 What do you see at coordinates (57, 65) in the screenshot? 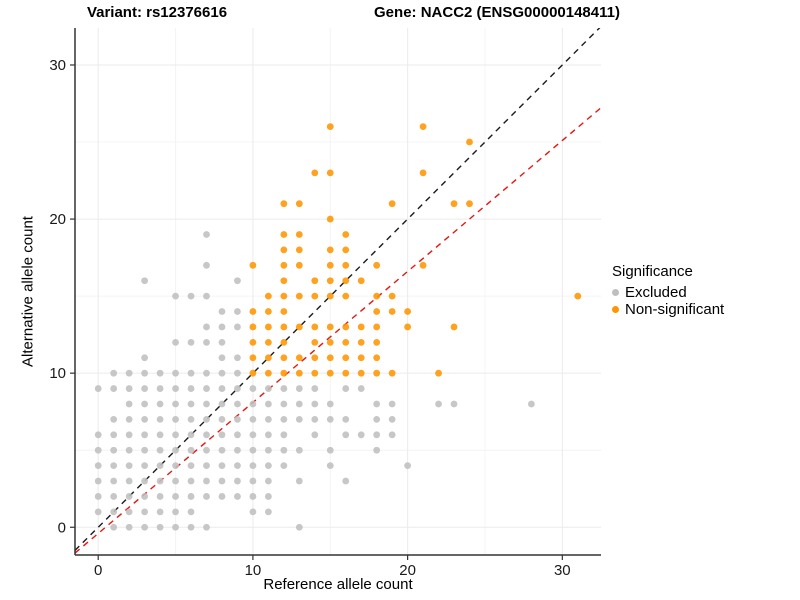
I see `y-tick-label: 30` at bounding box center [57, 65].